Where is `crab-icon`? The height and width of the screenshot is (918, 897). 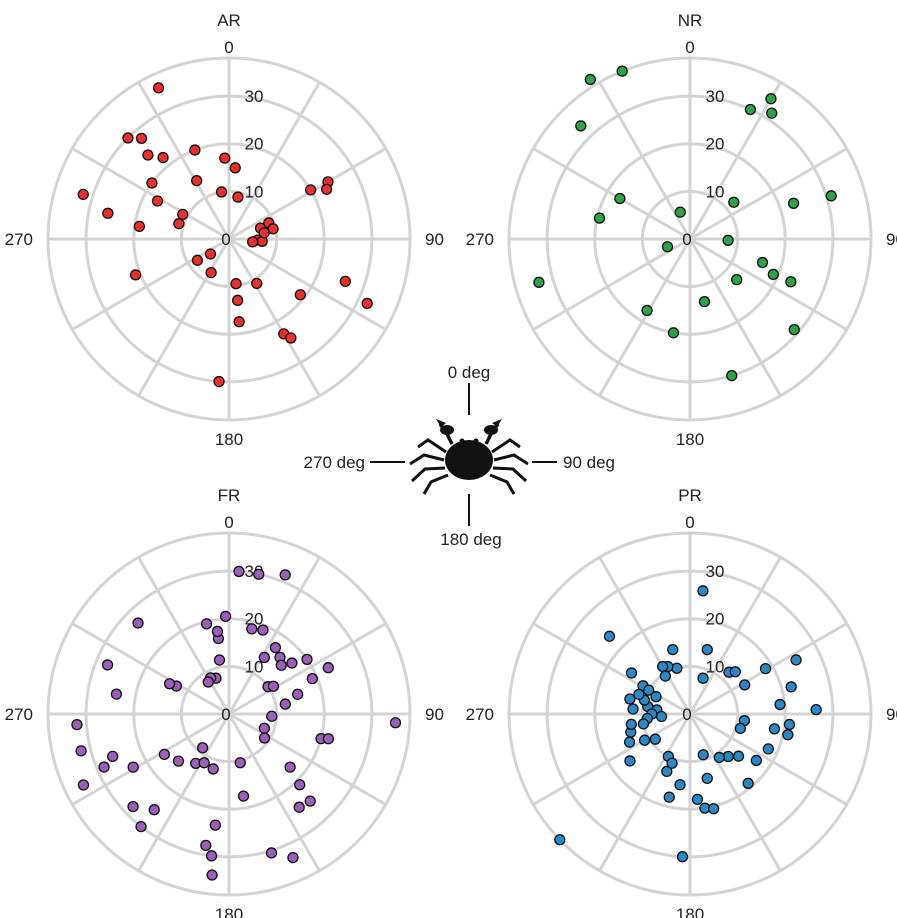 crab-icon is located at coordinates (469, 457).